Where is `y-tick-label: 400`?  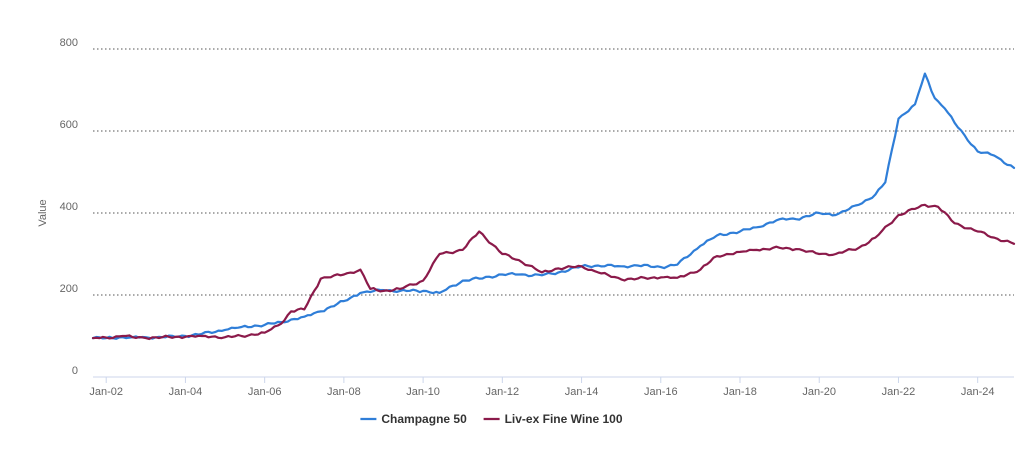
y-tick-label: 400 is located at coordinates (69, 207).